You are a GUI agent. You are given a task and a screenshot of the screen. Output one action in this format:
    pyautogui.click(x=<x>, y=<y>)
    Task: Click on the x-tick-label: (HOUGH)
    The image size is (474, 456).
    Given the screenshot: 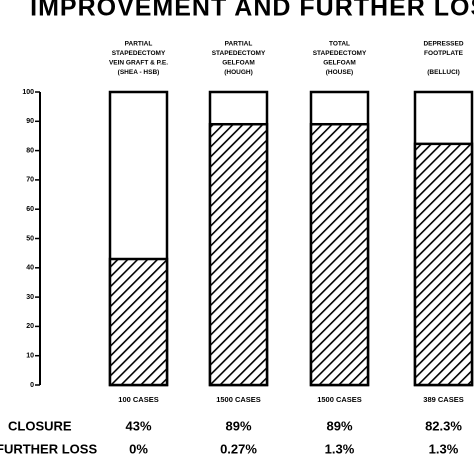 What is the action you would take?
    pyautogui.click(x=238, y=72)
    